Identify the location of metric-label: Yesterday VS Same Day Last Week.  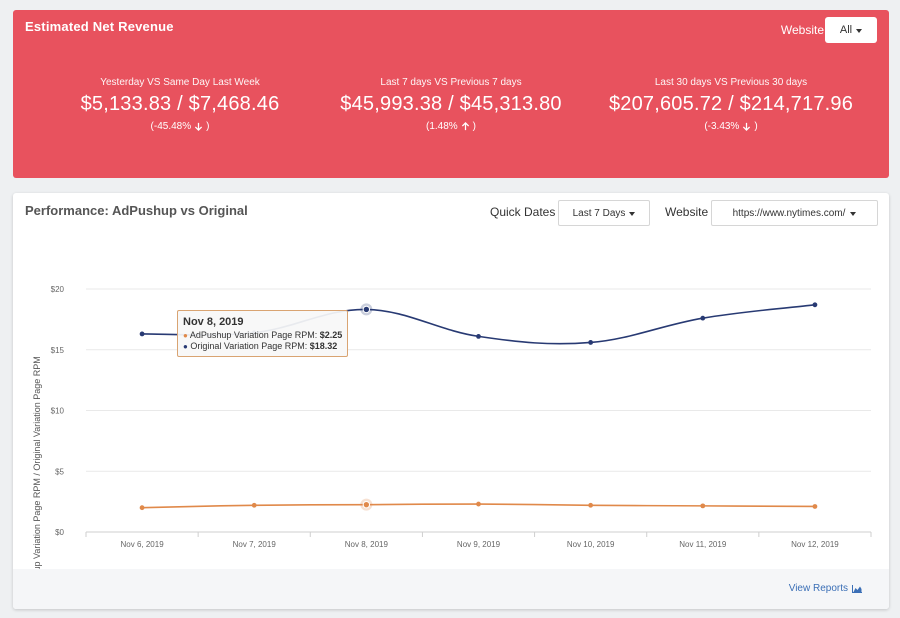
(180, 82).